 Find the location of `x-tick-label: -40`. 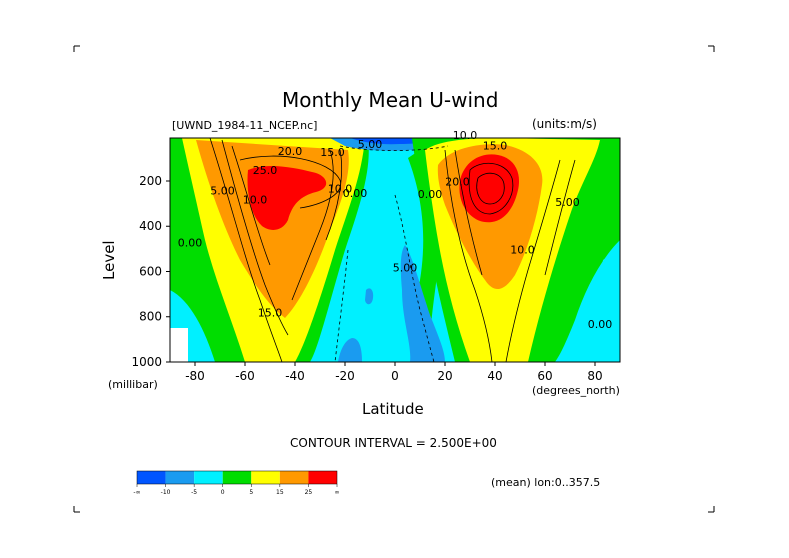

x-tick-label: -40 is located at coordinates (295, 376).